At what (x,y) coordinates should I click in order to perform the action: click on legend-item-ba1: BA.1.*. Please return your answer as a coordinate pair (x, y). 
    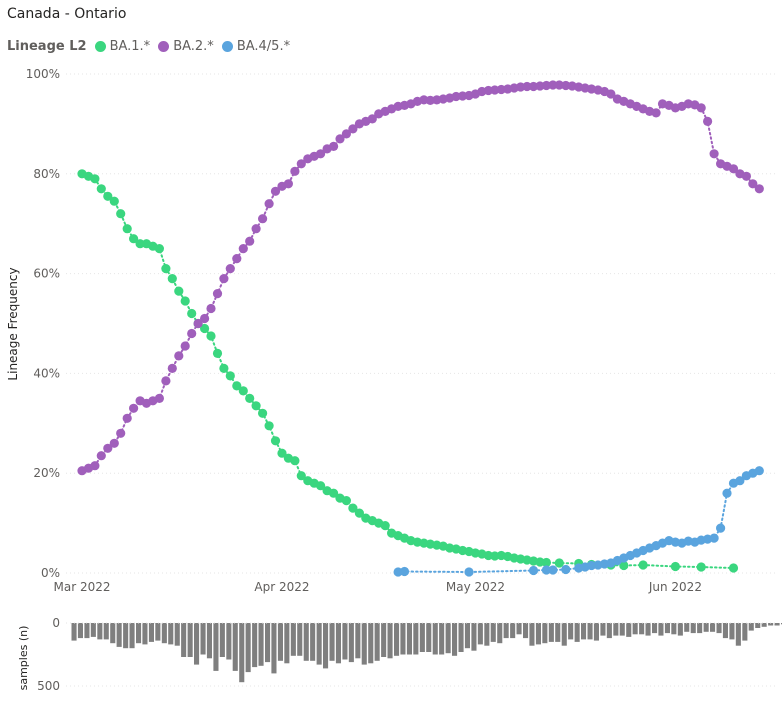
    Looking at the image, I should click on (122, 46).